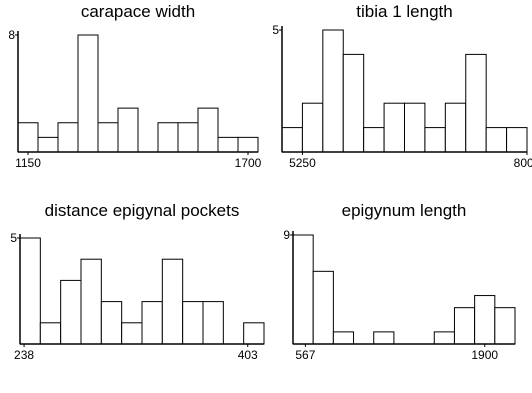 This screenshot has width=532, height=393. What do you see at coordinates (302, 163) in the screenshot?
I see `x-tick-label: 5250` at bounding box center [302, 163].